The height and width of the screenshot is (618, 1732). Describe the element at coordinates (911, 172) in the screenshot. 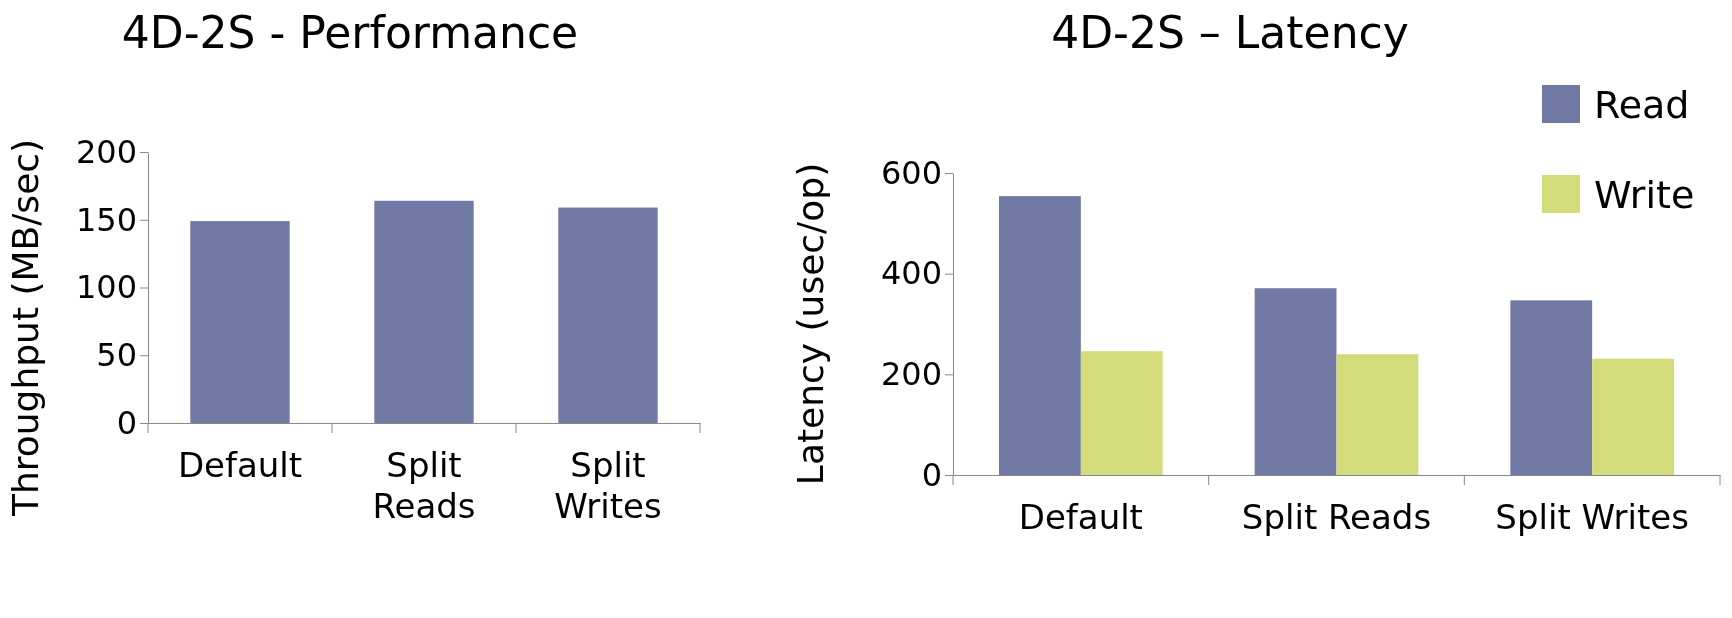

I see `y-tick-label: 600` at that location.